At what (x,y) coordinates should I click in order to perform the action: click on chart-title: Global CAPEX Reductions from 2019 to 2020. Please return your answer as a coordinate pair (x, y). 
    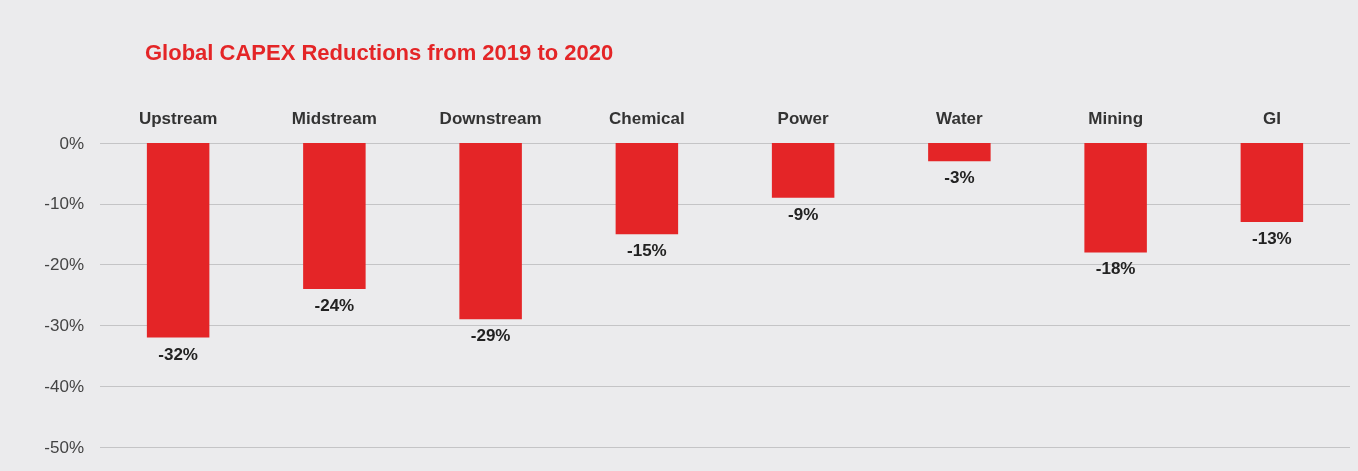
    Looking at the image, I should click on (379, 52).